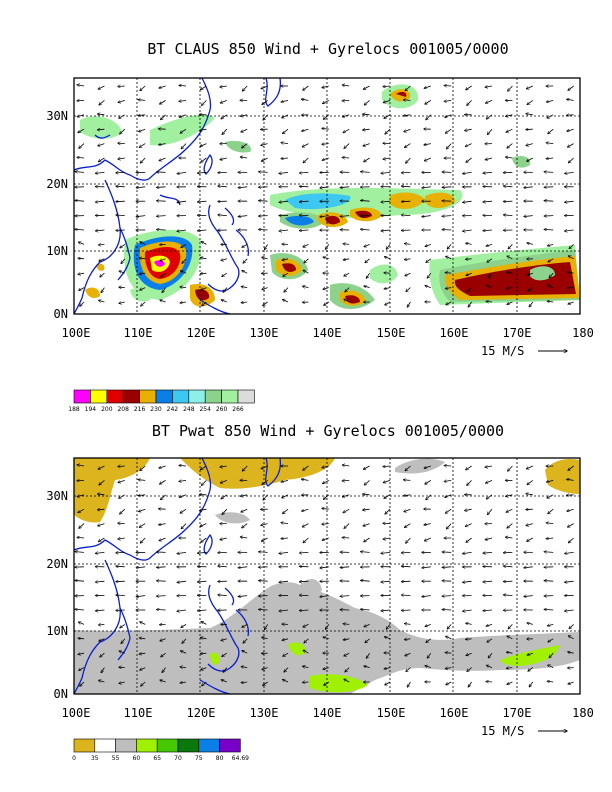 The height and width of the screenshot is (792, 612). Describe the element at coordinates (238, 409) in the screenshot. I see `top-colorbar-label: 266` at that location.